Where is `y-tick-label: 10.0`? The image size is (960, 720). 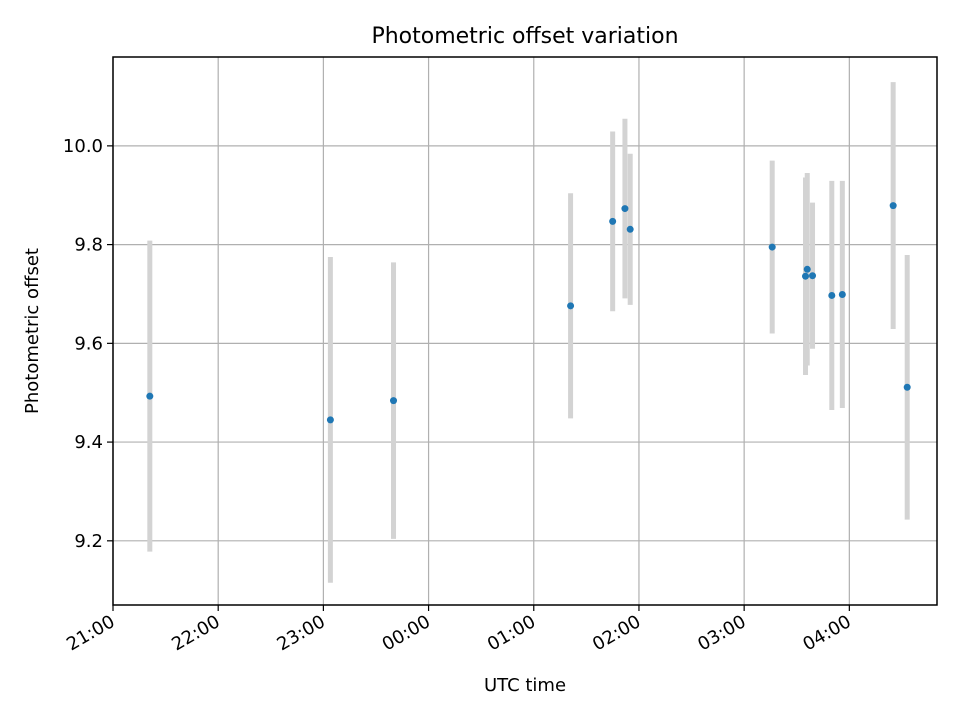 y-tick-label: 10.0 is located at coordinates (83, 146).